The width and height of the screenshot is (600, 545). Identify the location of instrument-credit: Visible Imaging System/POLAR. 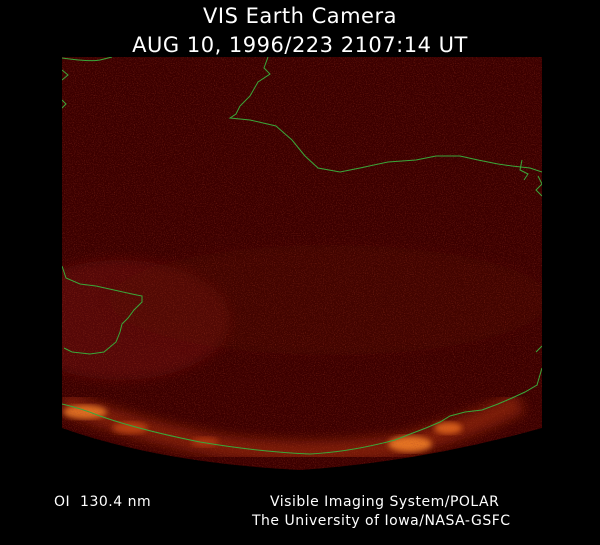
(385, 502).